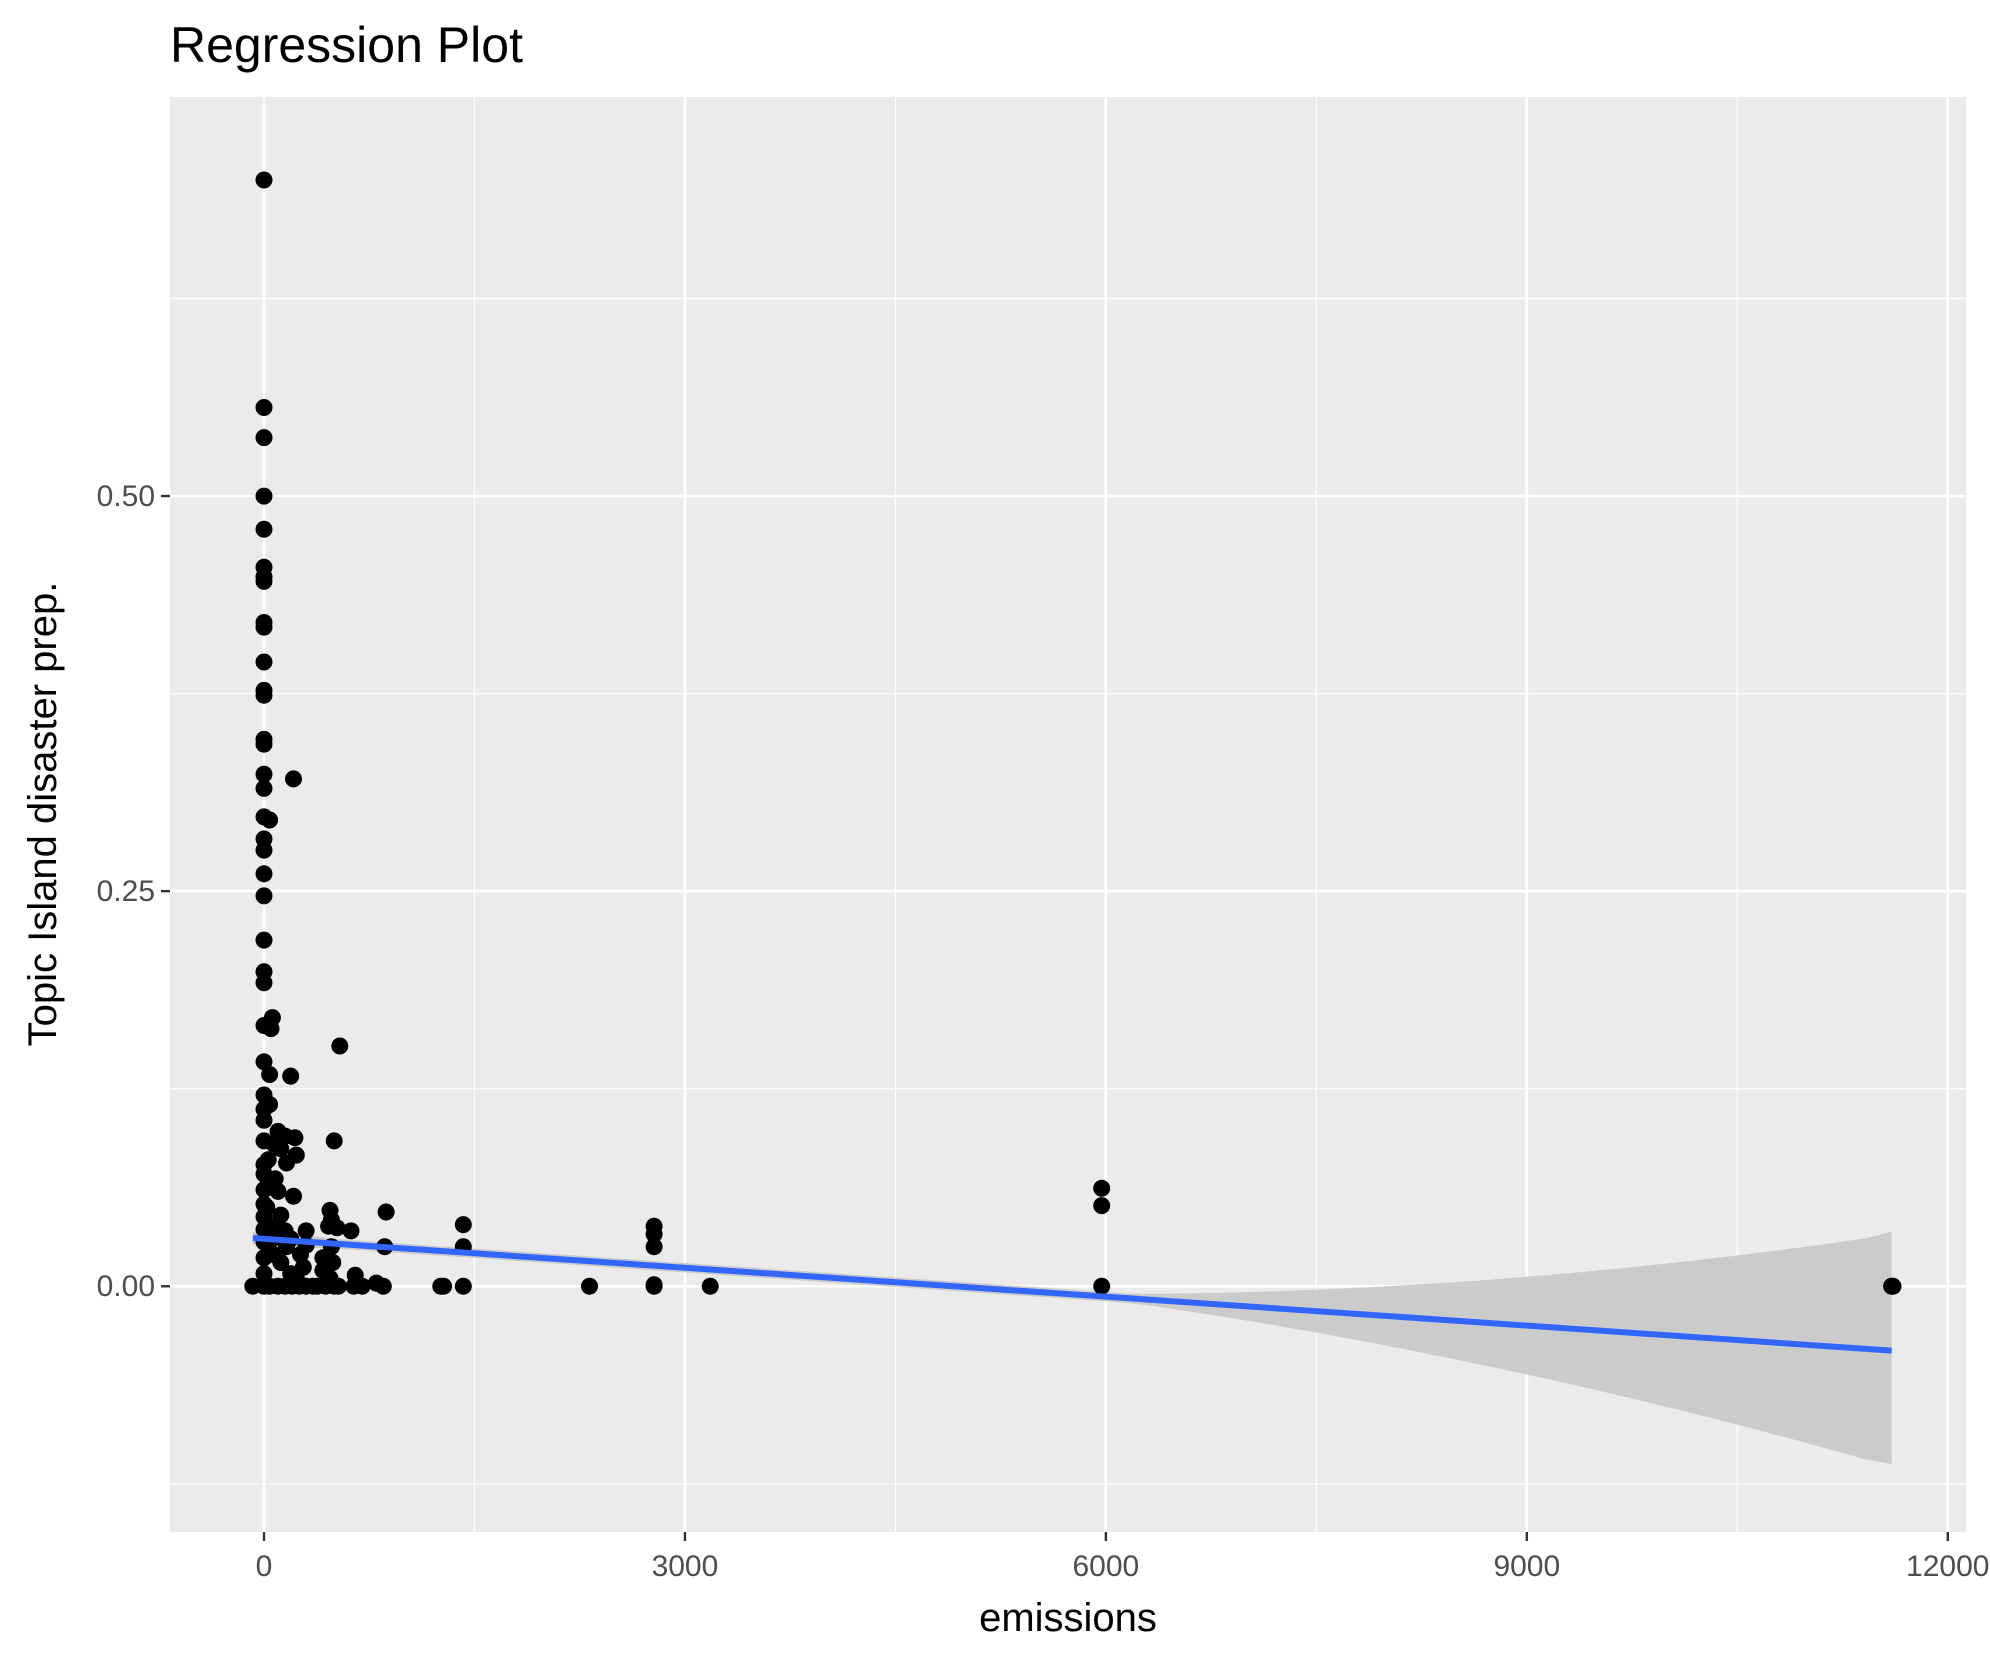  Describe the element at coordinates (685, 1566) in the screenshot. I see `x-tick-label: 3000` at that location.